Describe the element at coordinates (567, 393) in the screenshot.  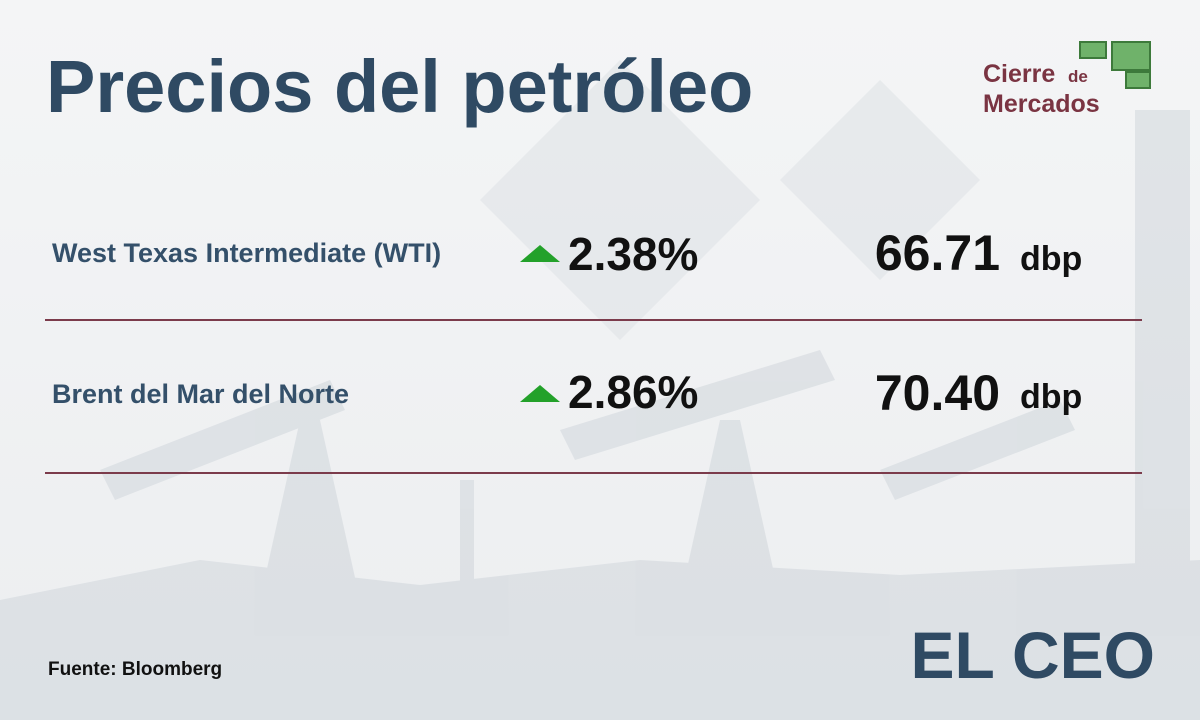
I see `row: Brent del Mar del Norte 2.86% 70.40 dbp` at that location.